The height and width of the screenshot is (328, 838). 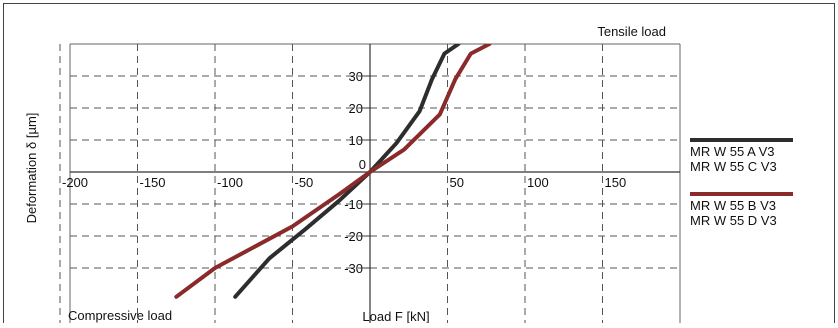 What do you see at coordinates (120, 315) in the screenshot?
I see `compressive-load-label: Compressive load` at bounding box center [120, 315].